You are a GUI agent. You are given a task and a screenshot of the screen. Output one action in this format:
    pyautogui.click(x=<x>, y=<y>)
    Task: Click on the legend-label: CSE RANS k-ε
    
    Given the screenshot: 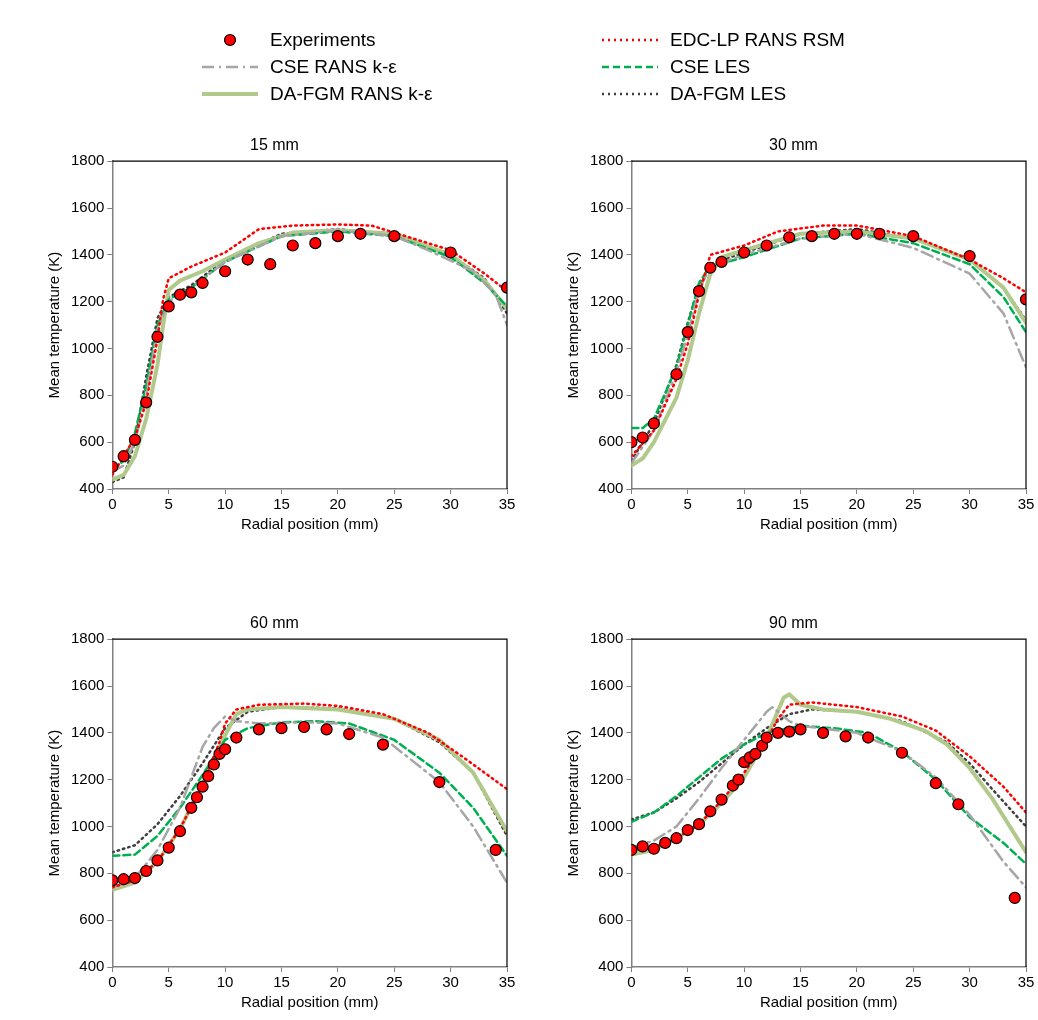 What is the action you would take?
    pyautogui.click(x=333, y=66)
    